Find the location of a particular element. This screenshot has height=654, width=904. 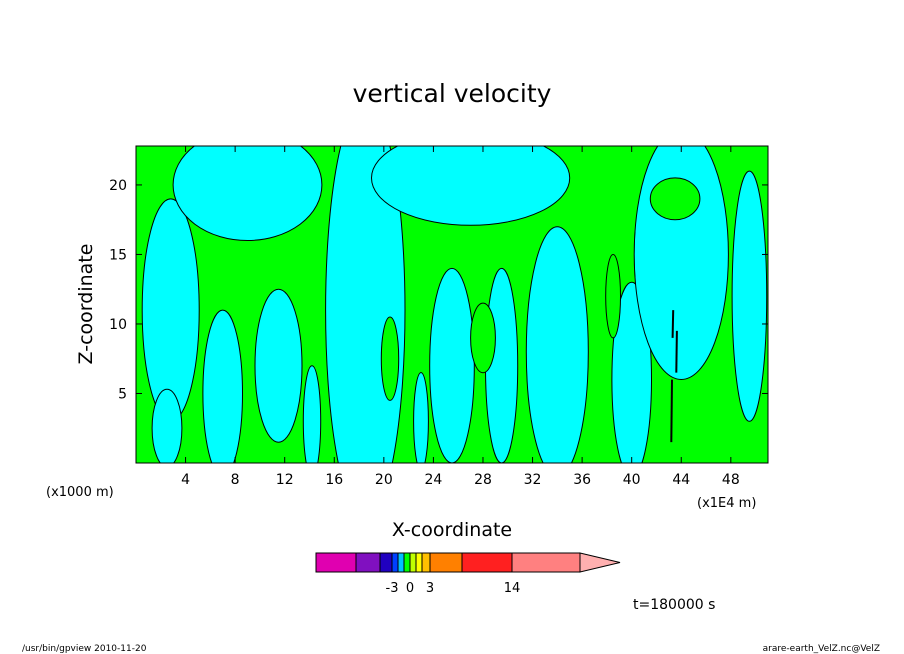

x-tick-label: 4 is located at coordinates (185, 480).